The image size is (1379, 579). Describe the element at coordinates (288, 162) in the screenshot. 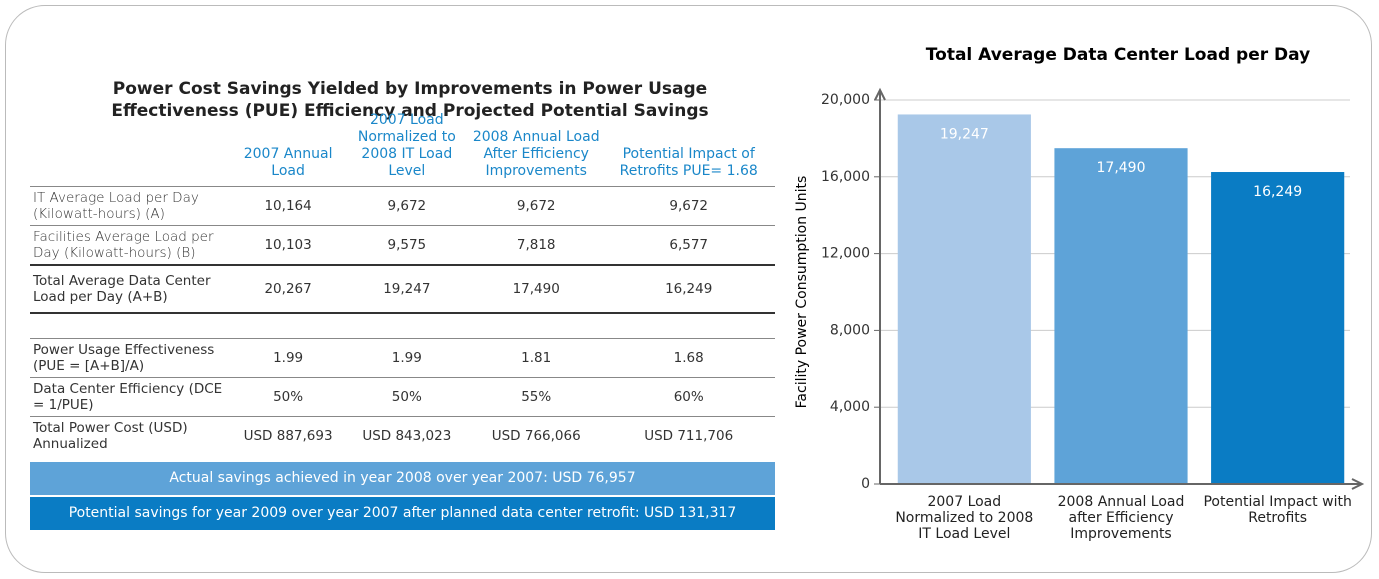

I see `column-header: 2007 Annual Load` at that location.